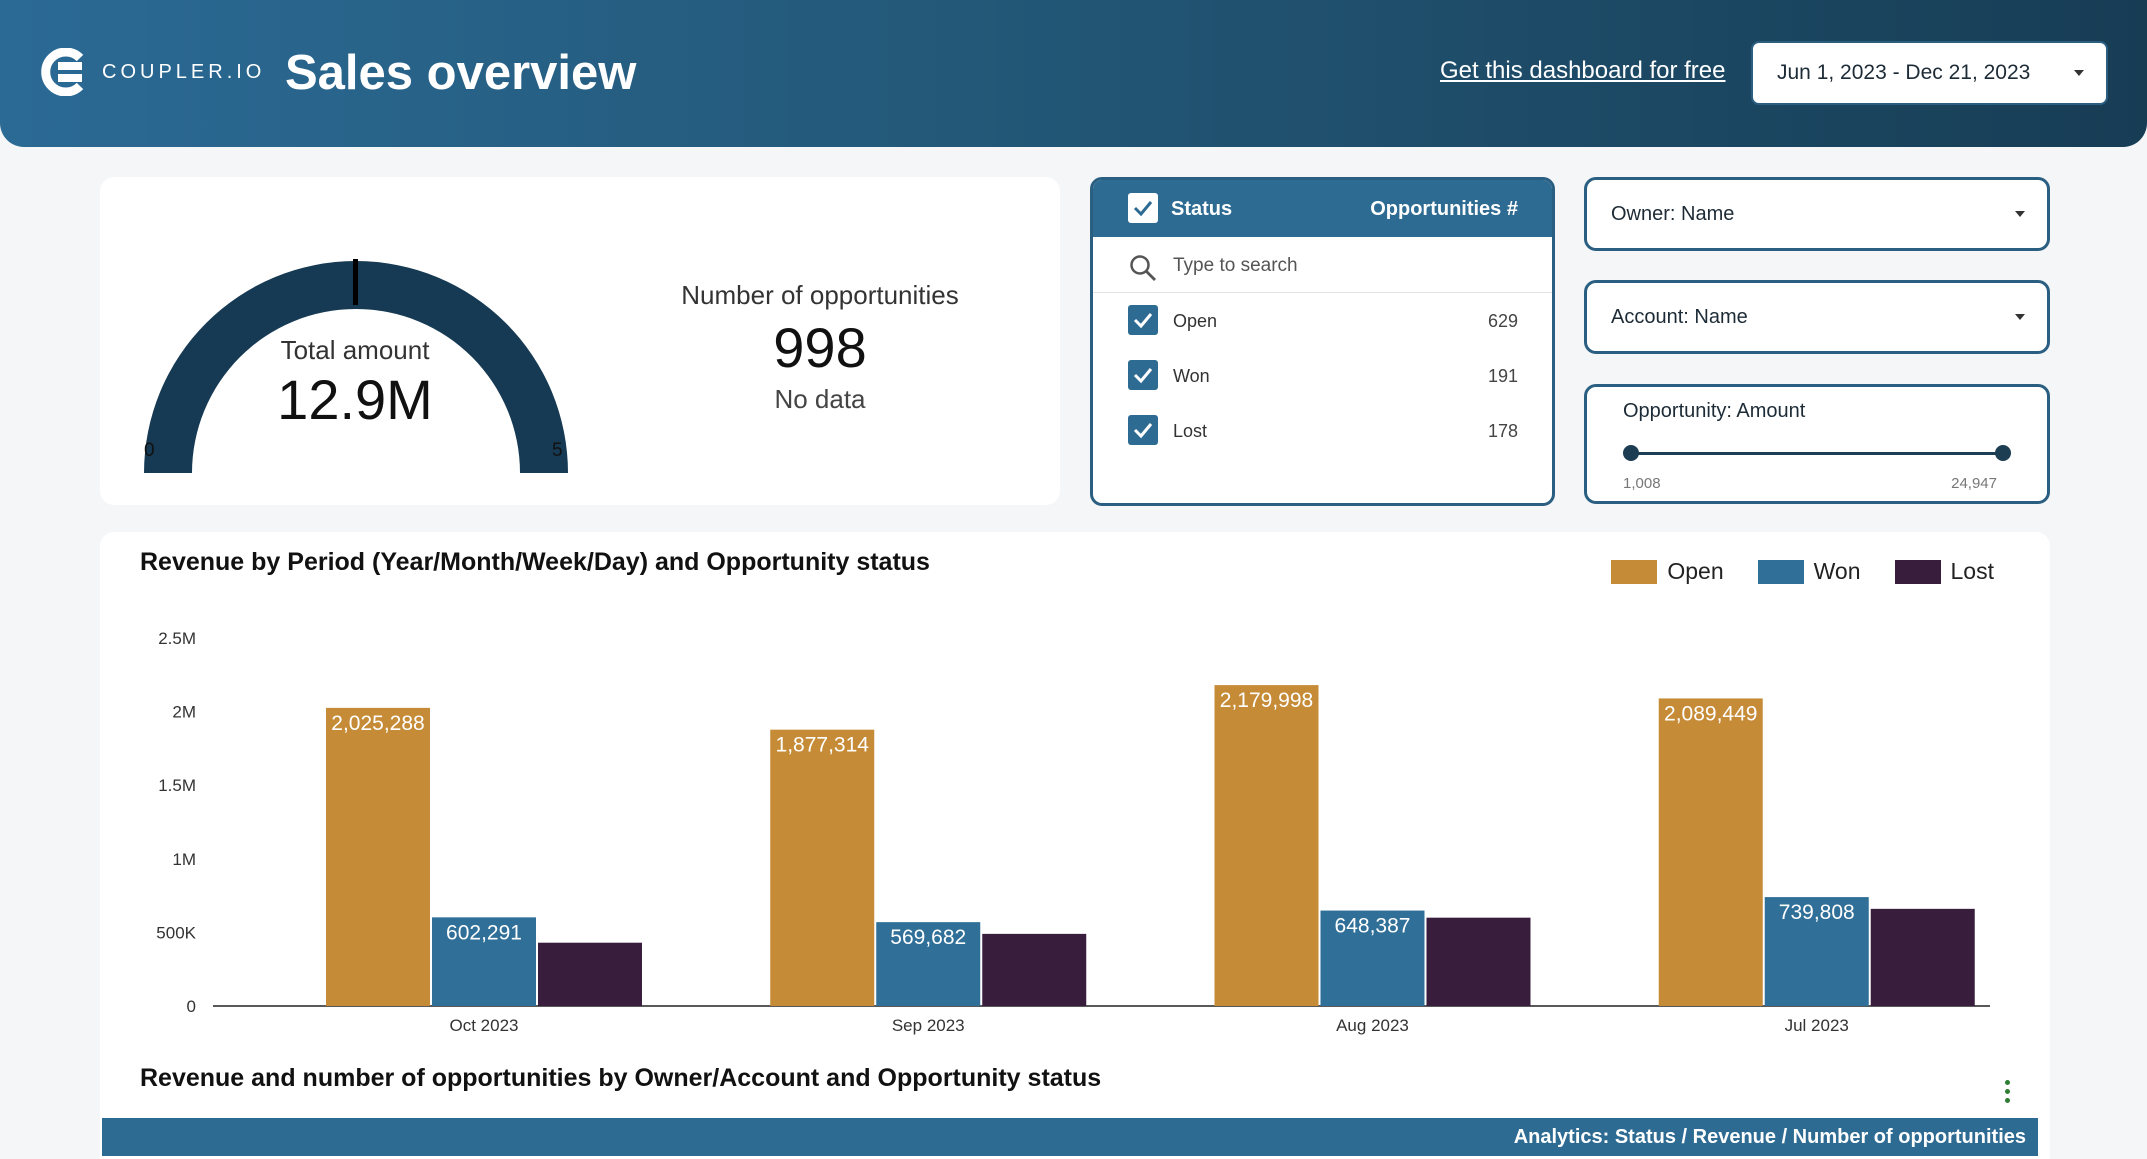  I want to click on status-option-label: Won, so click(1191, 376).